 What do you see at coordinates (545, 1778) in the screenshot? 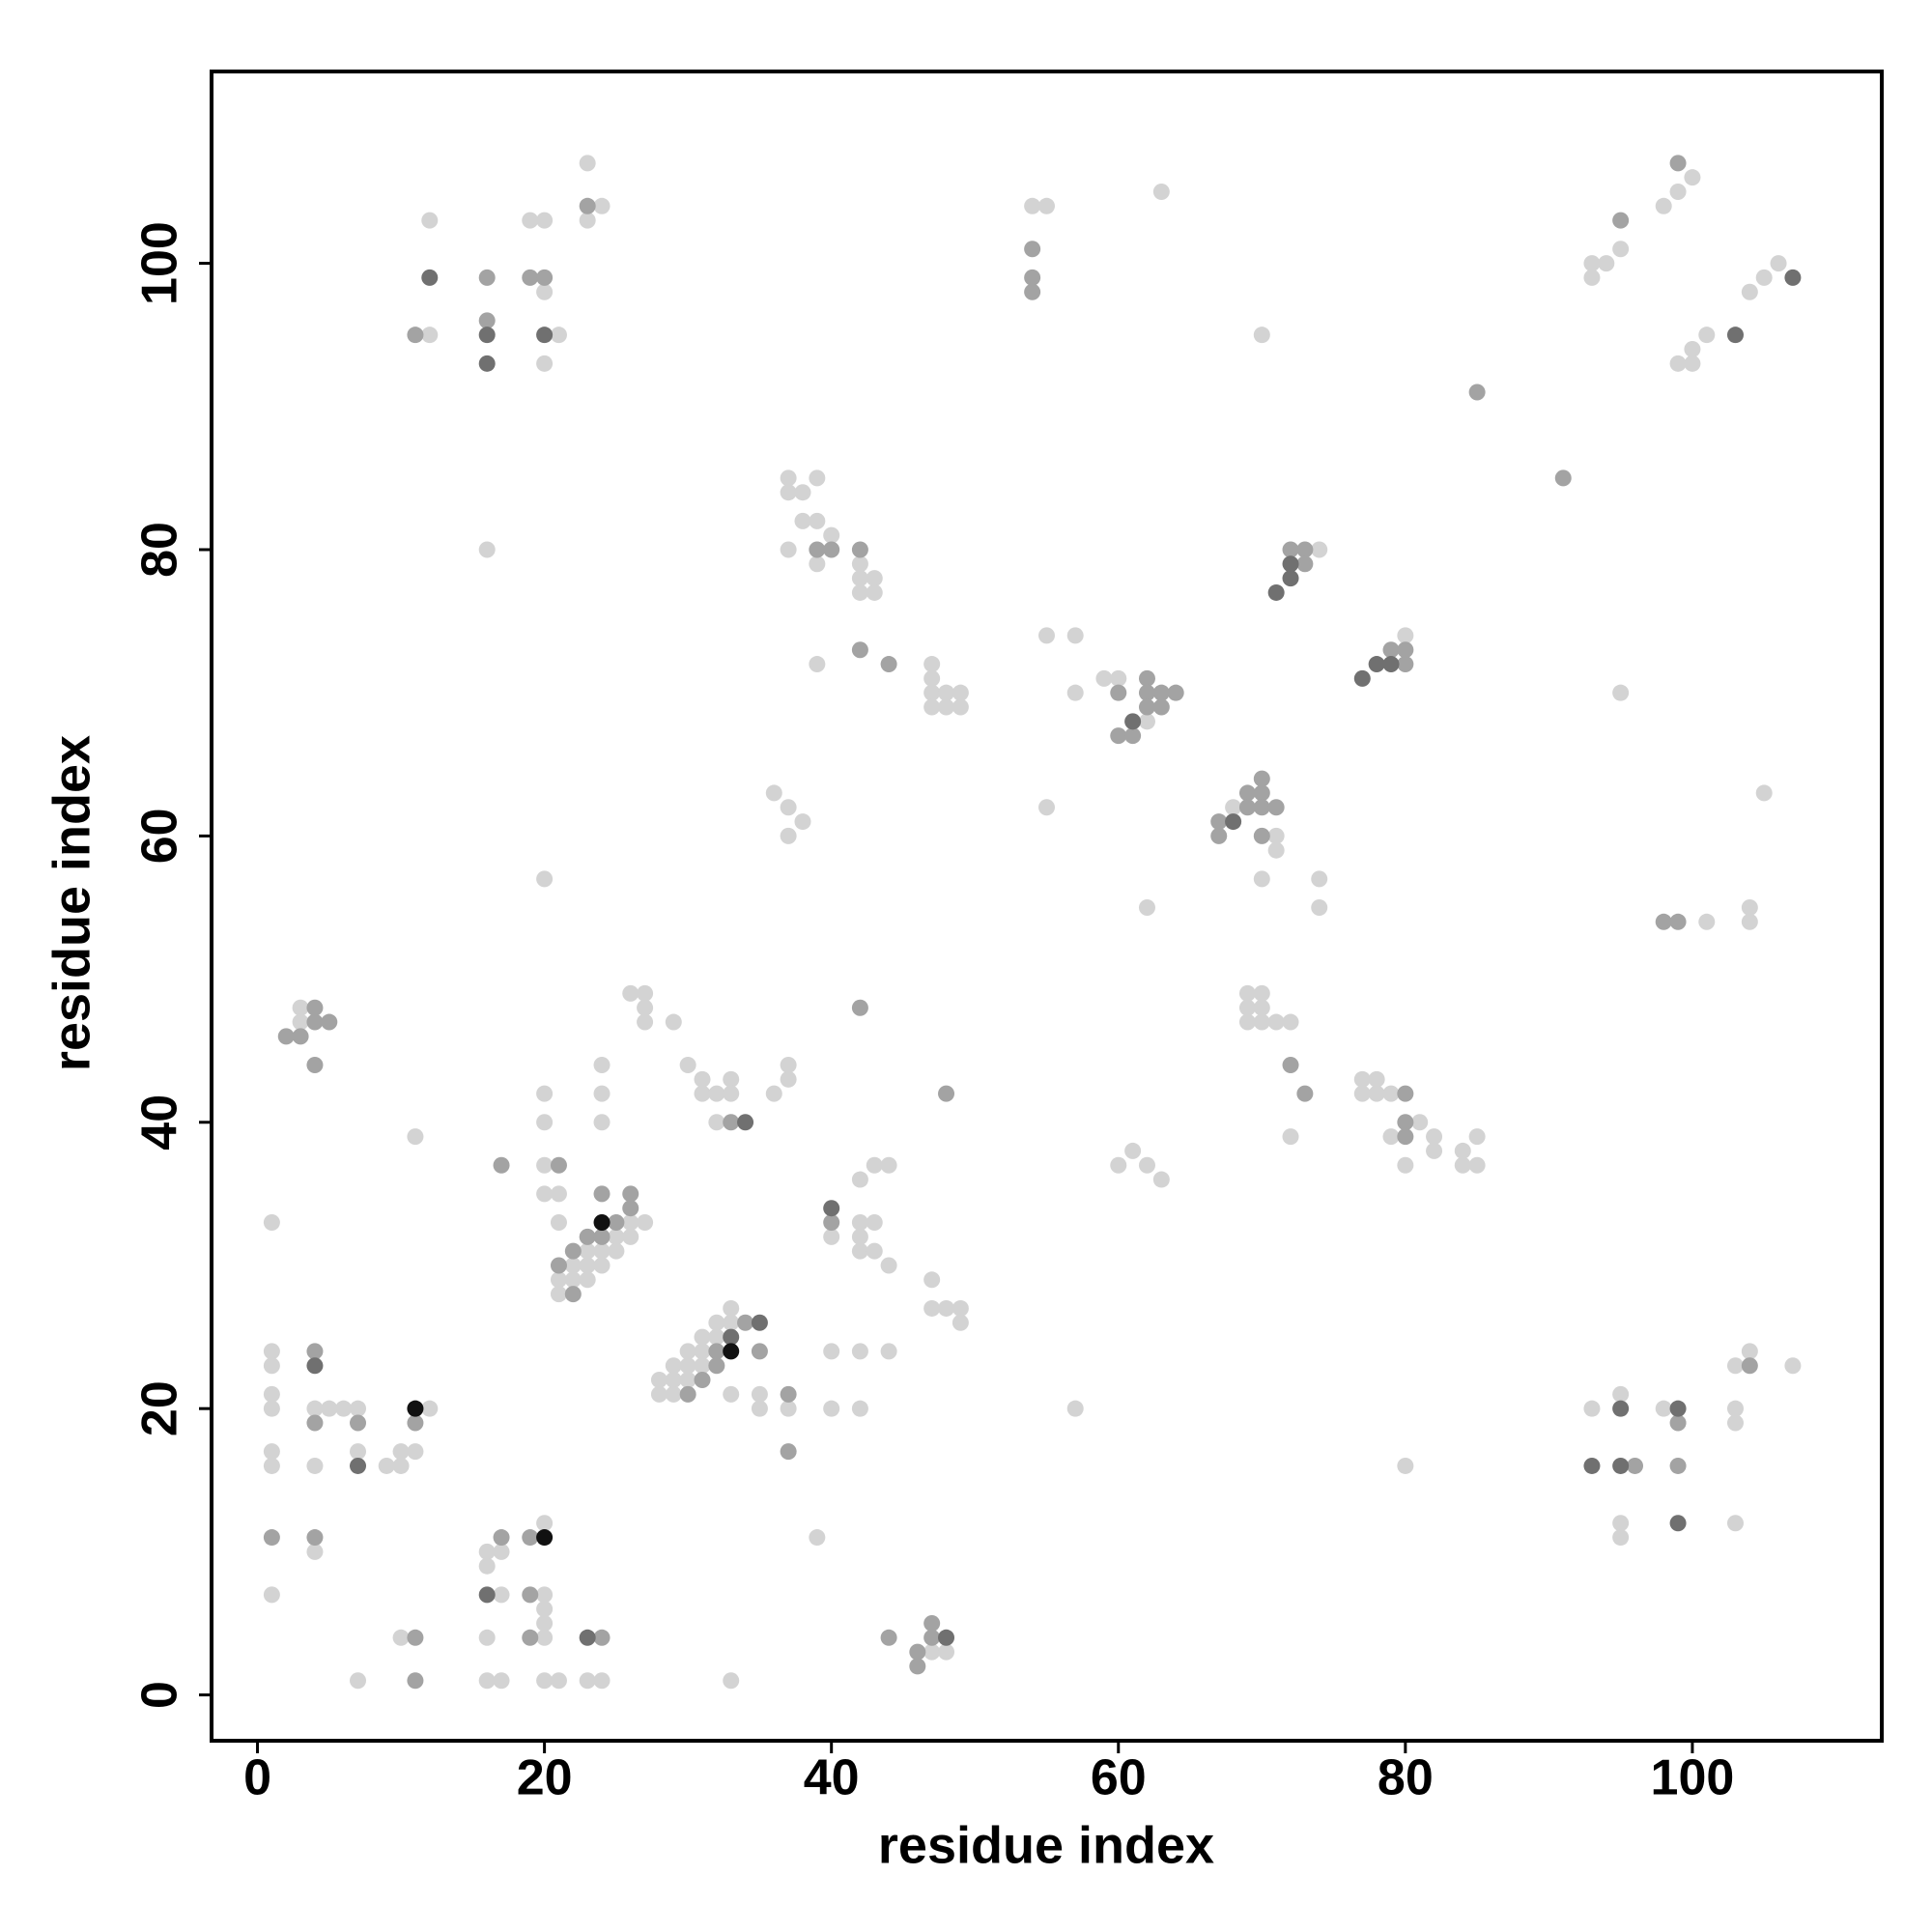
I see `x-tick-label: 20` at bounding box center [545, 1778].